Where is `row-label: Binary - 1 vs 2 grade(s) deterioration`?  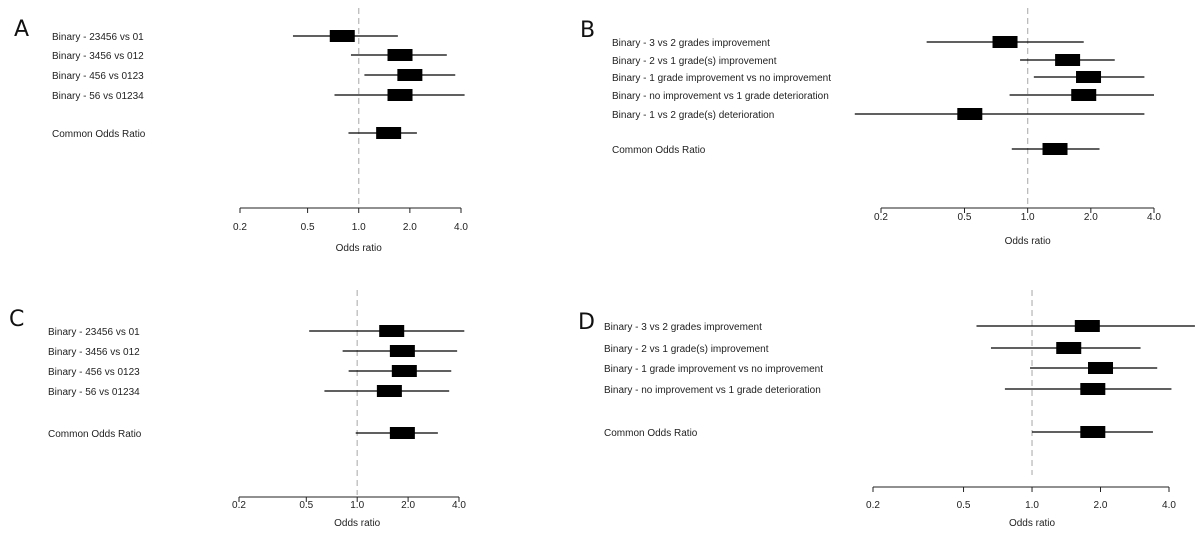 row-label: Binary - 1 vs 2 grade(s) deterioration is located at coordinates (693, 115).